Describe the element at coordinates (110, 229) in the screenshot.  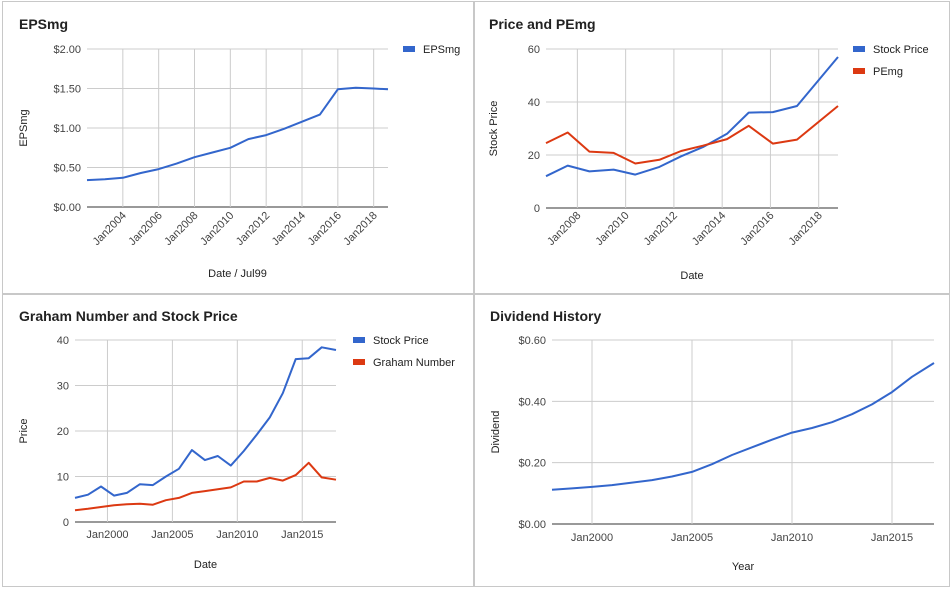
I see `x-tick-label: Jan2004` at that location.